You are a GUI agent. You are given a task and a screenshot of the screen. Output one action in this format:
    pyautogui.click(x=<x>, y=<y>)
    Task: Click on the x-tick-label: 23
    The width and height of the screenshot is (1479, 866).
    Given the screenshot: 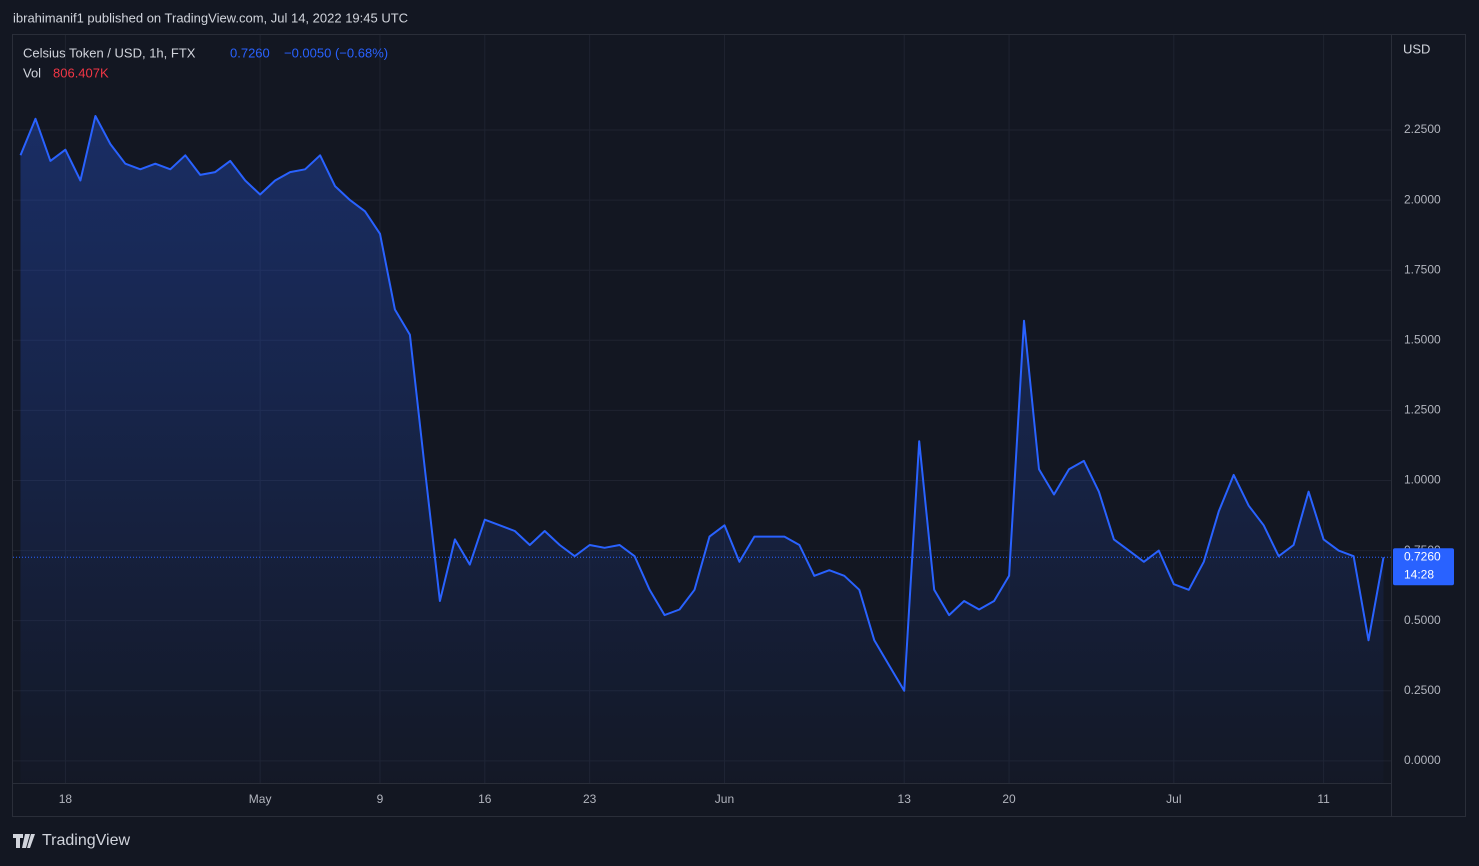 What is the action you would take?
    pyautogui.click(x=590, y=799)
    